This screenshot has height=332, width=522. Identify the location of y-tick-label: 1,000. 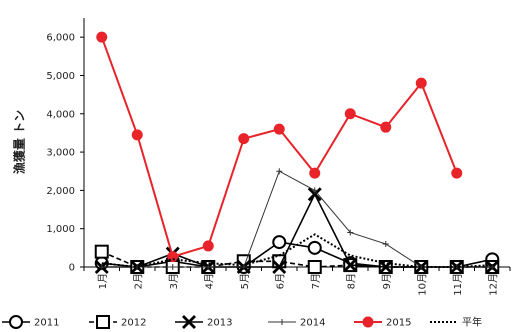
(60, 229).